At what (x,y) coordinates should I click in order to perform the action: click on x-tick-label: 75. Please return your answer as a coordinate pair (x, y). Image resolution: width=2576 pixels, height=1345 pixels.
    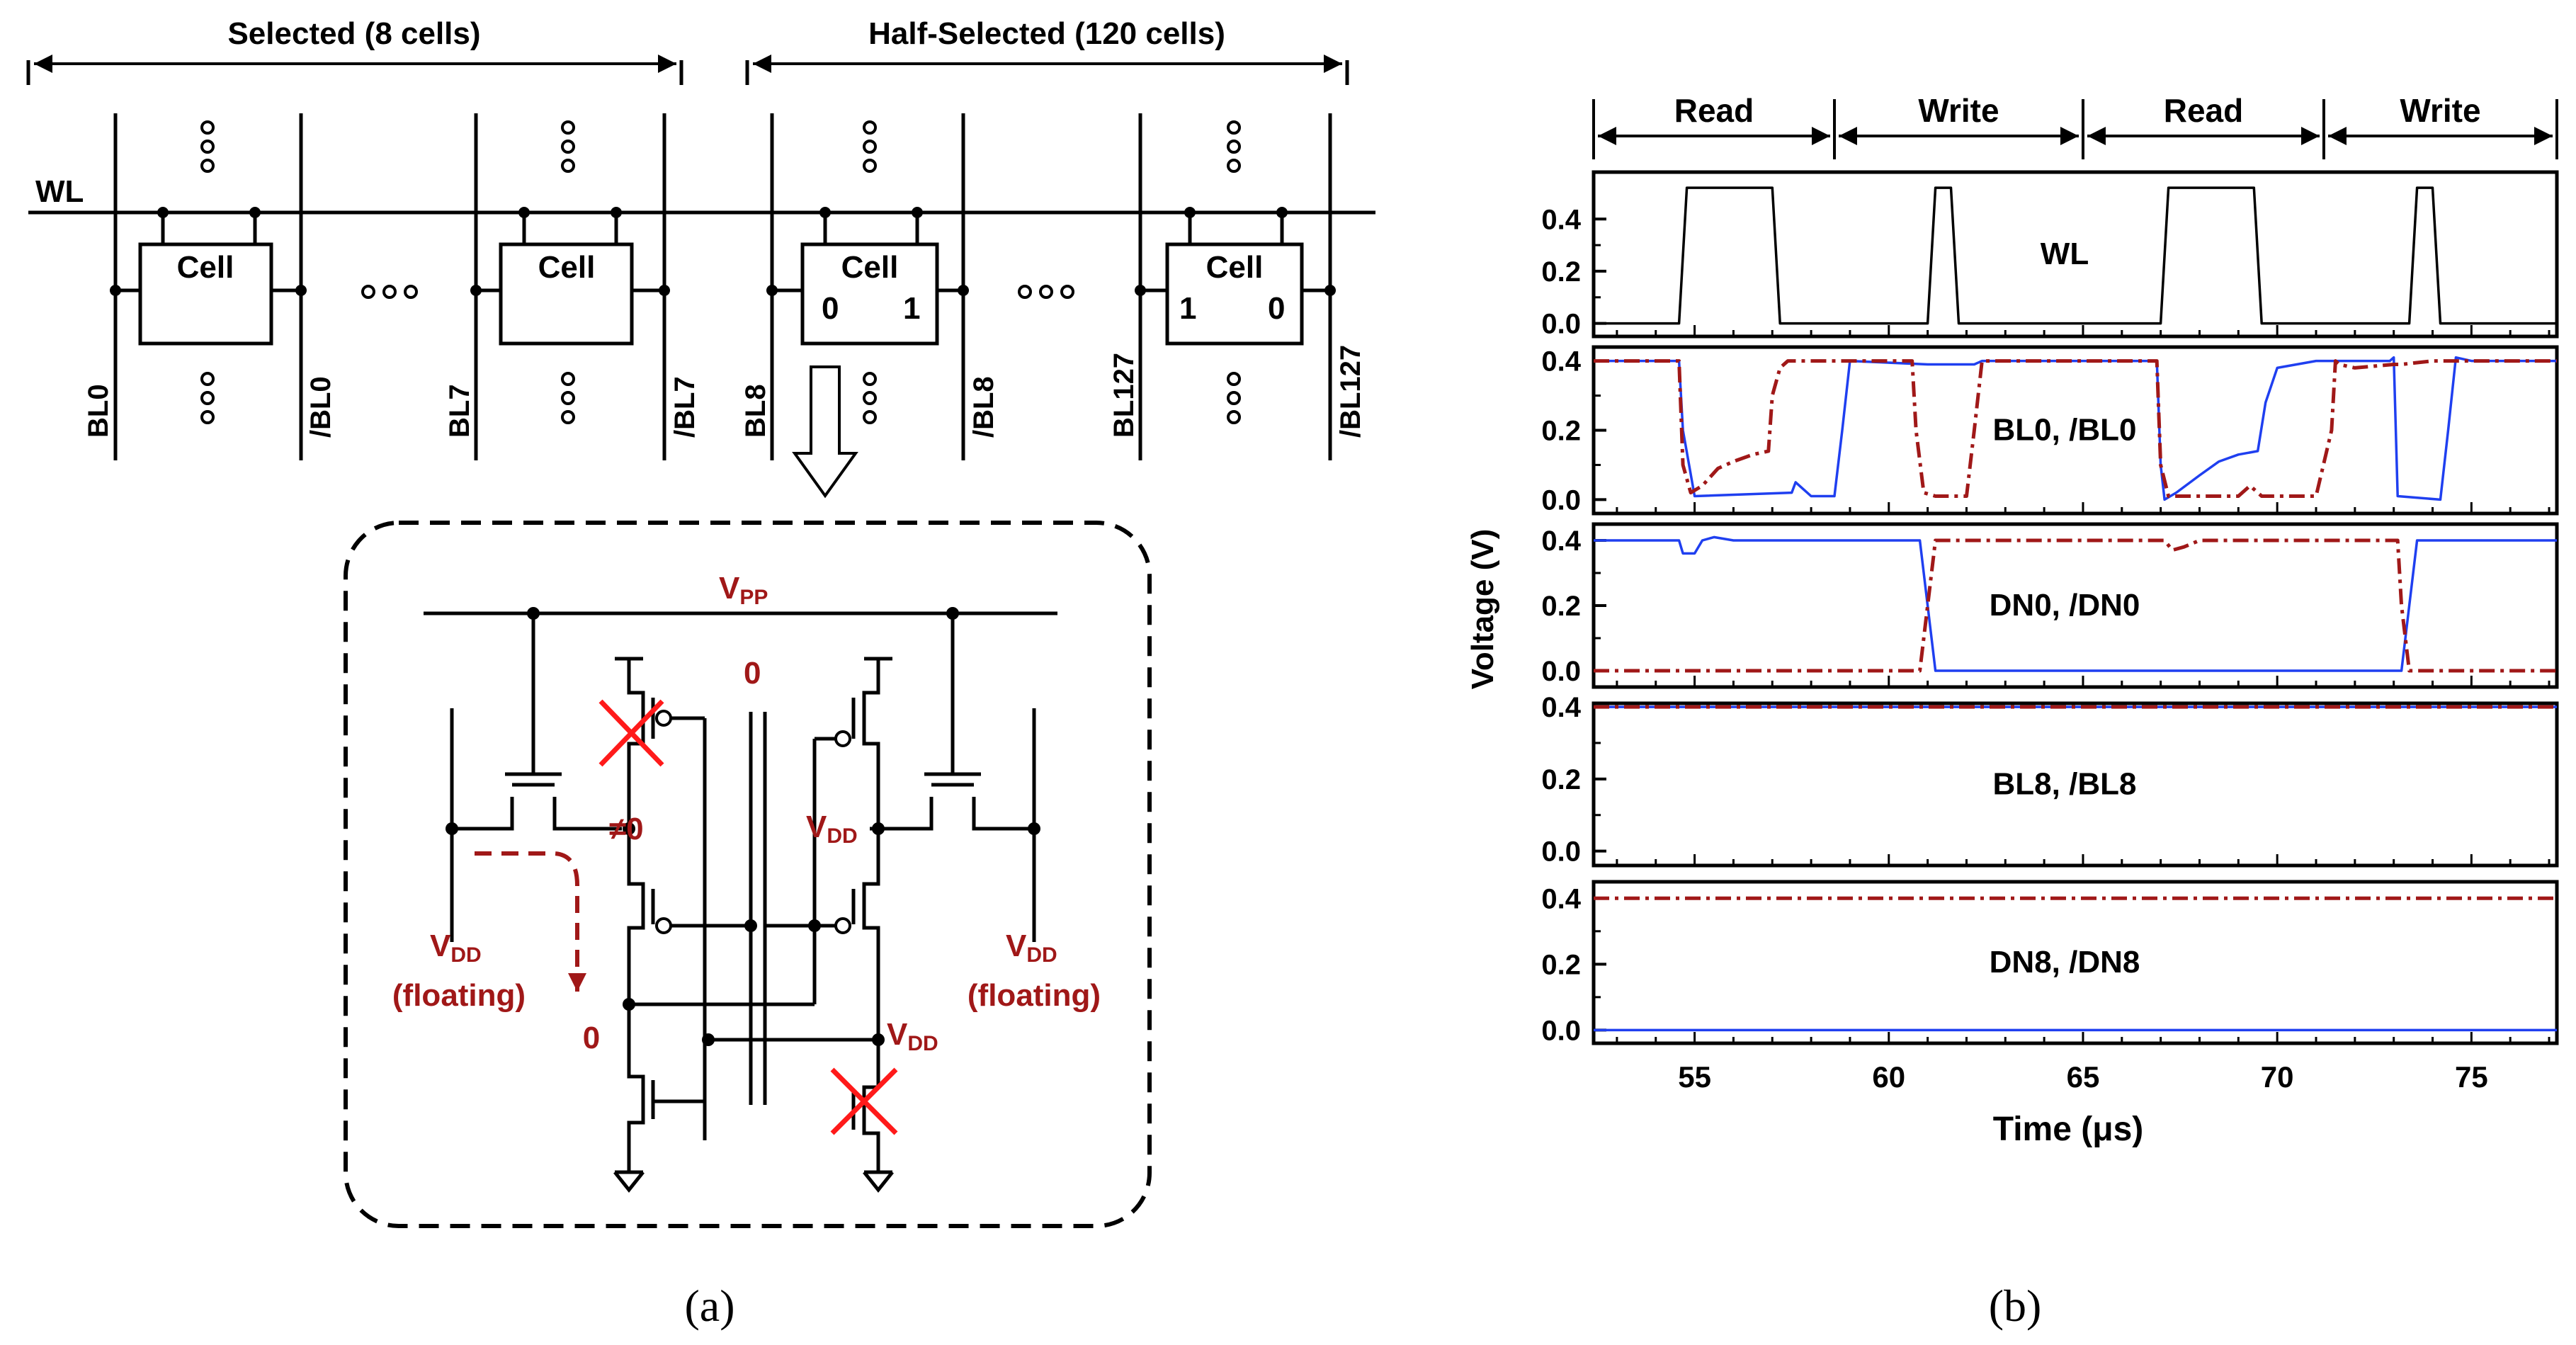
    Looking at the image, I should click on (2471, 1077).